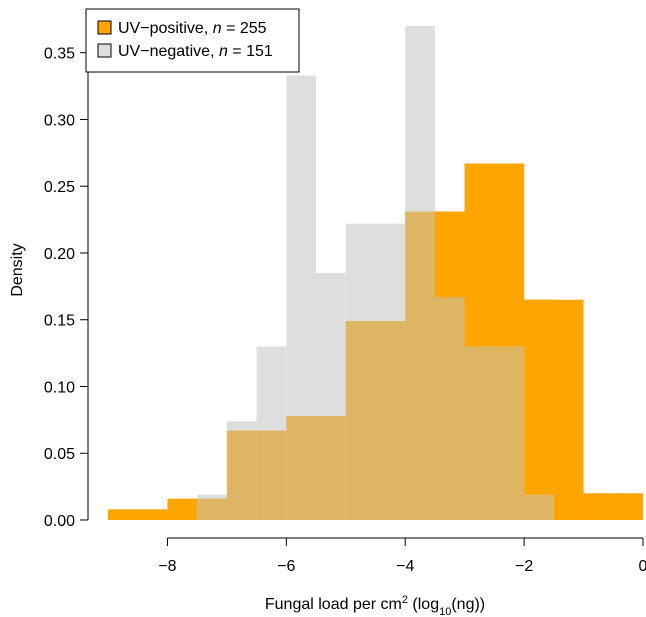 The width and height of the screenshot is (646, 617). What do you see at coordinates (402, 556) in the screenshot?
I see `x-axis: −8 −6 −4 −2 0` at bounding box center [402, 556].